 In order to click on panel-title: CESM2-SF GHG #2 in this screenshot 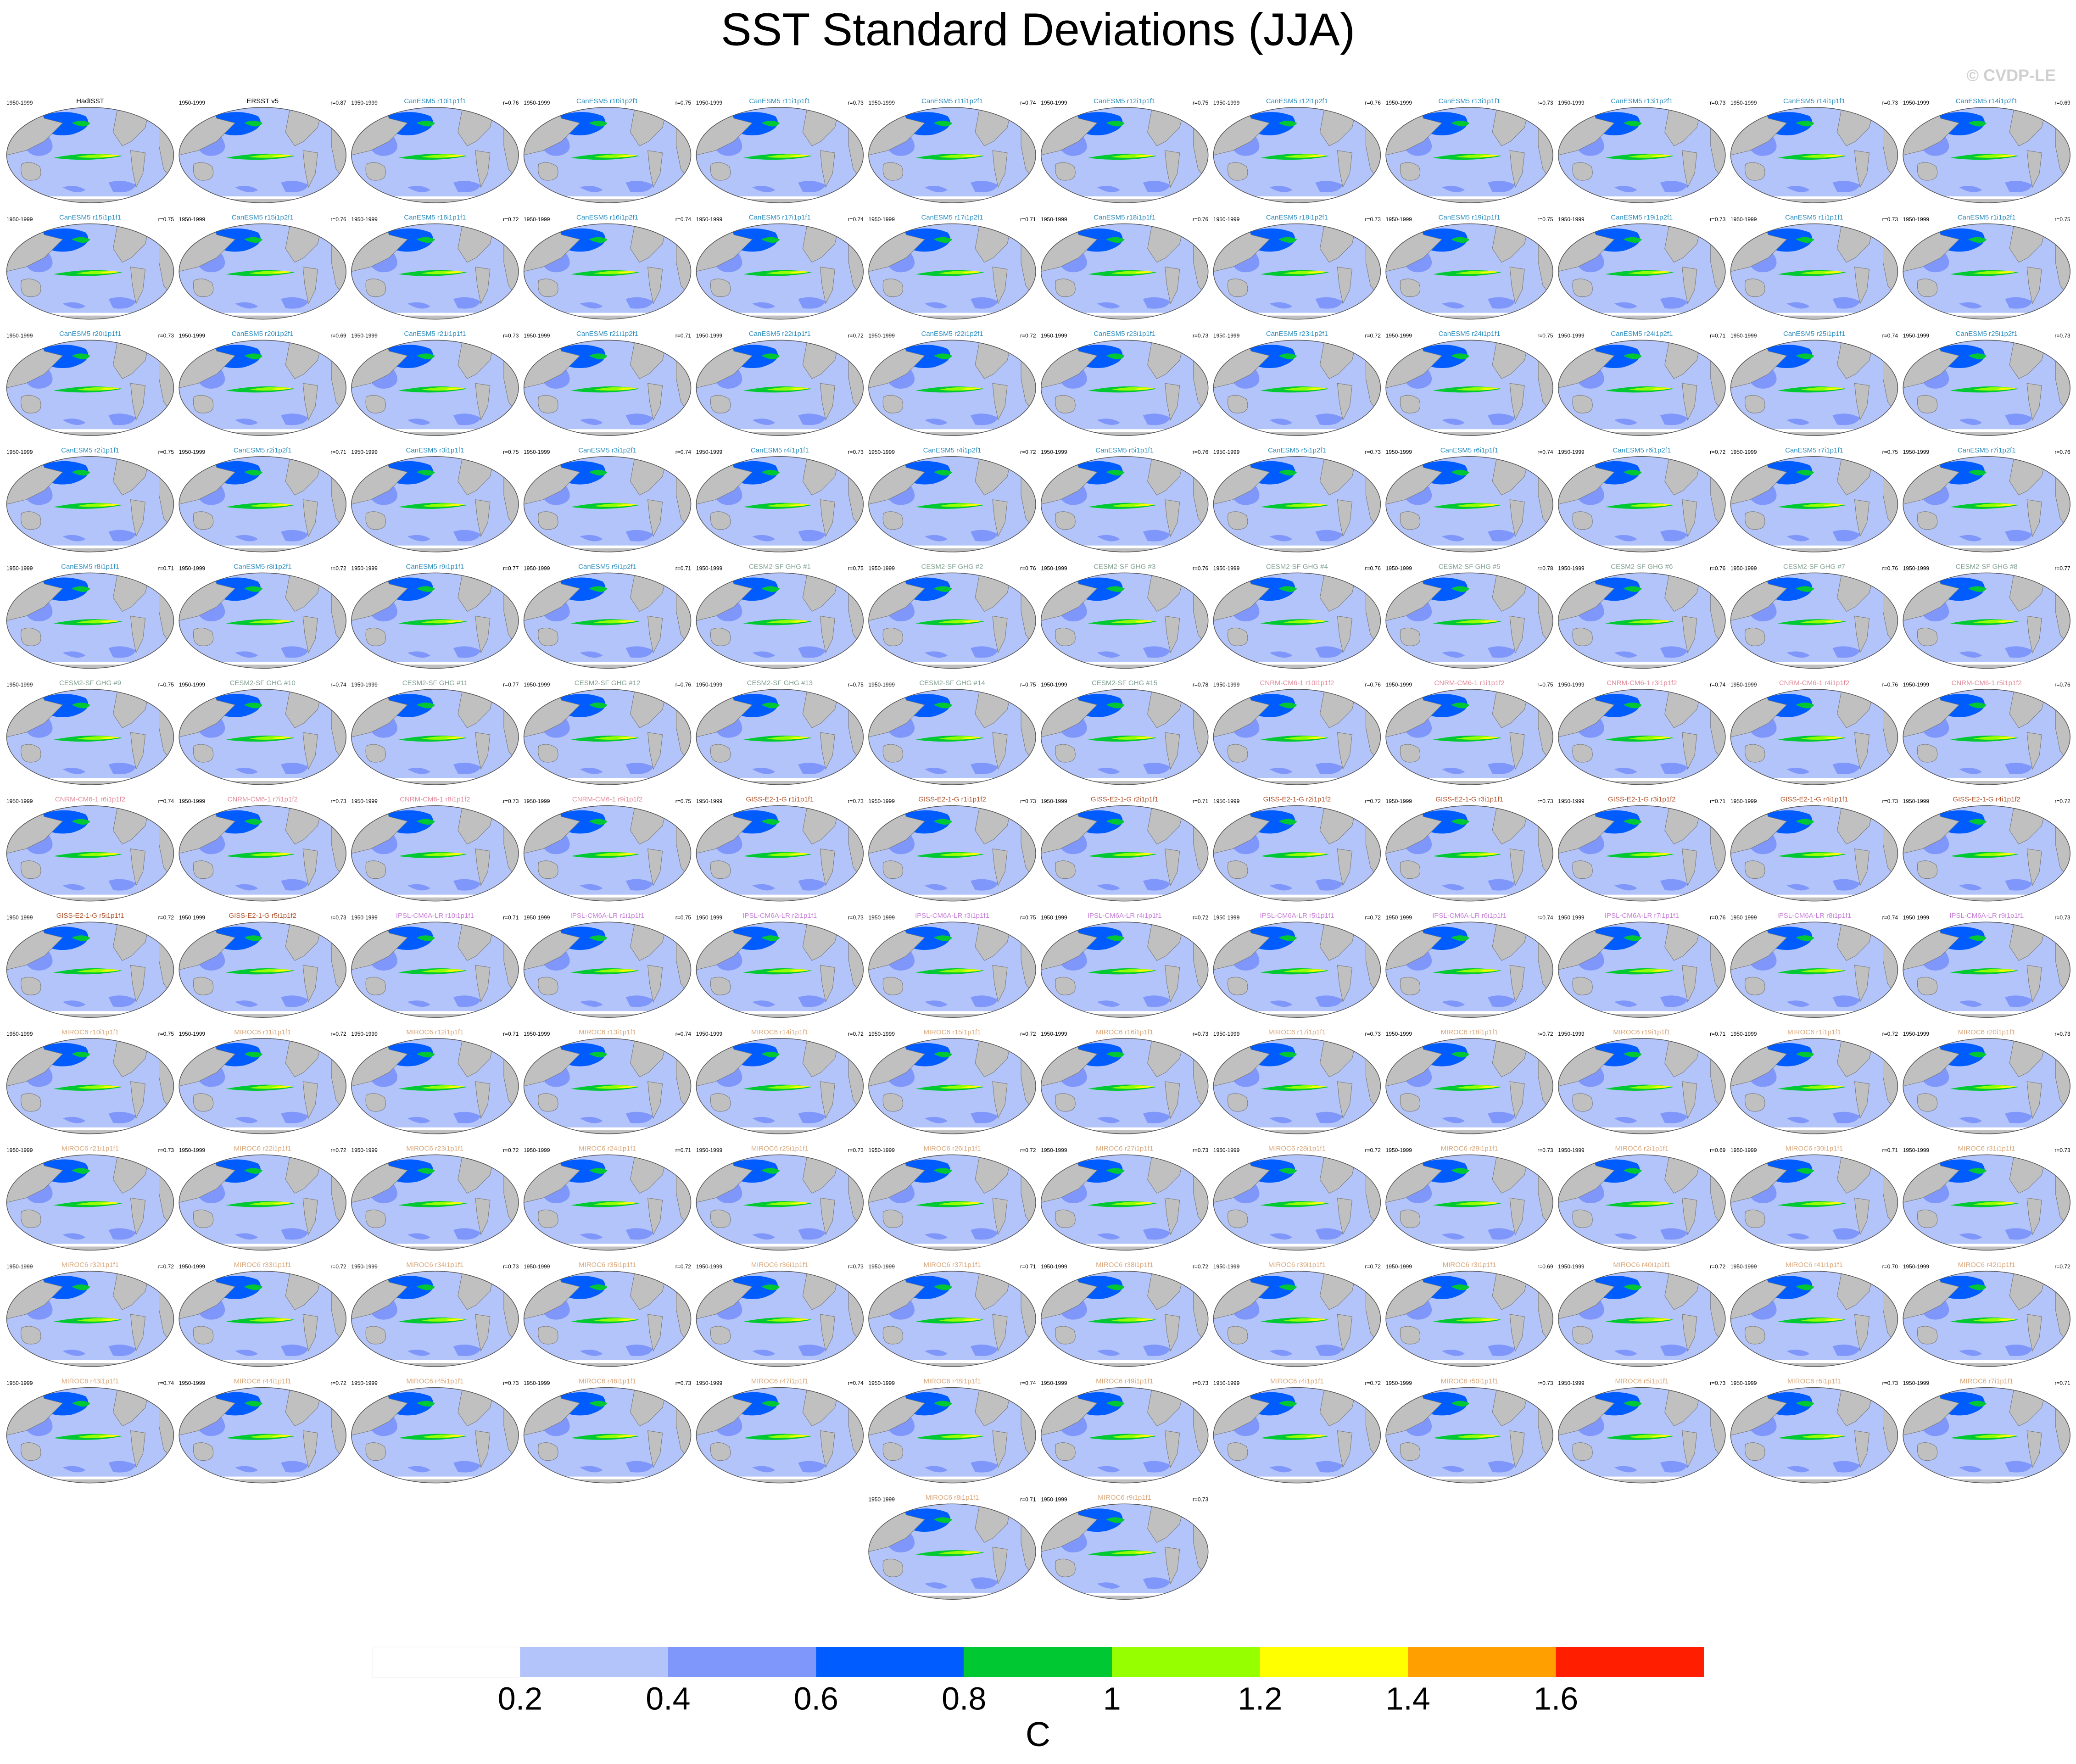, I will do `click(952, 566)`.